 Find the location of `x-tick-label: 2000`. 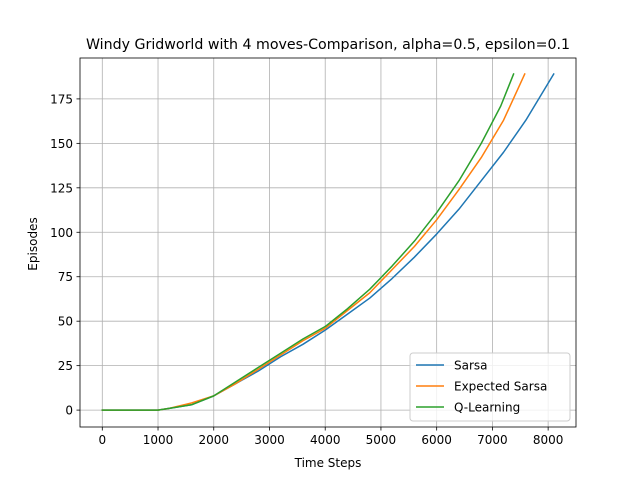

x-tick-label: 2000 is located at coordinates (213, 440).